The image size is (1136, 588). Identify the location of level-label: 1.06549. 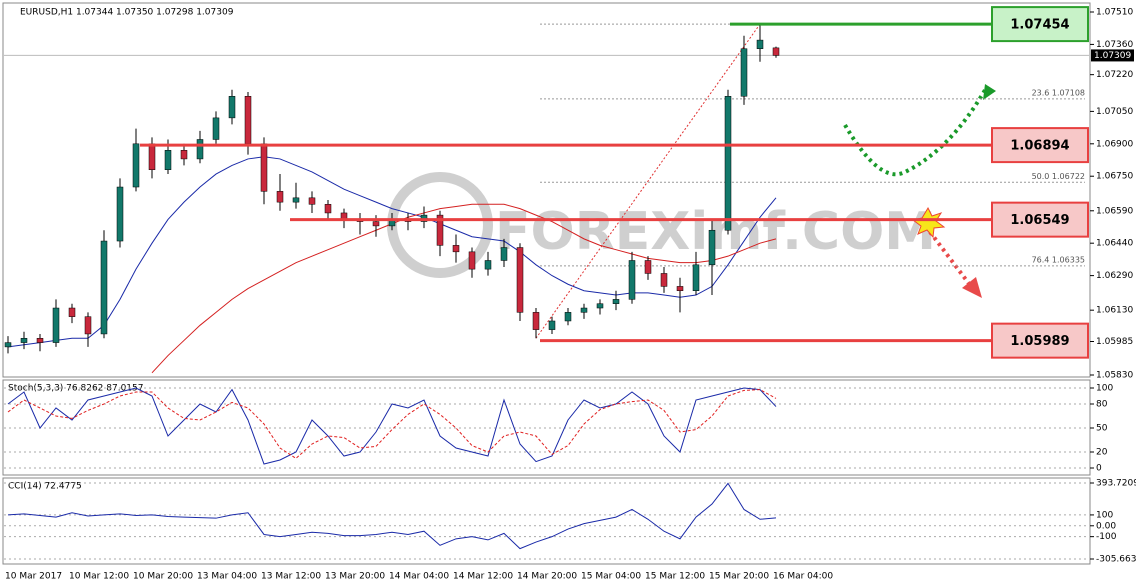
(1039, 220).